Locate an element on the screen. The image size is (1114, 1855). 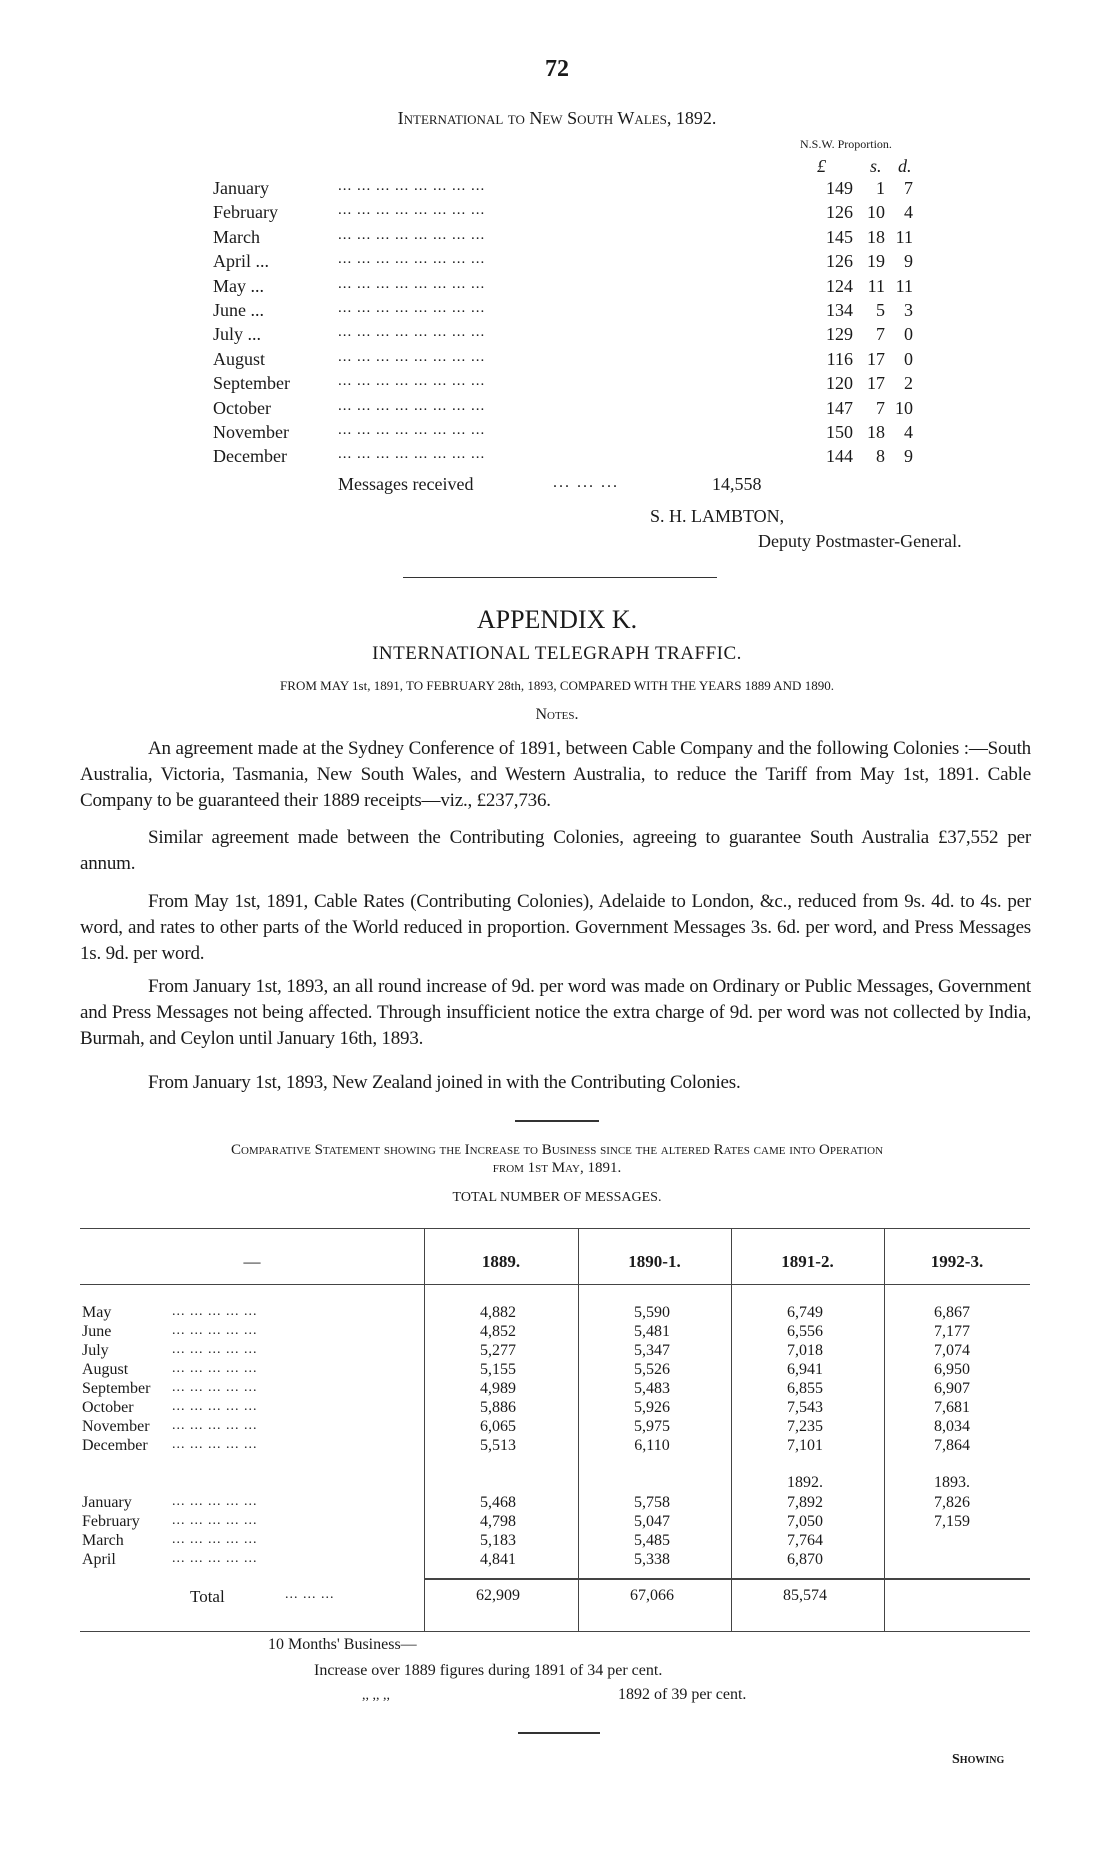
cell-value: 5,338 is located at coordinates (652, 1559).